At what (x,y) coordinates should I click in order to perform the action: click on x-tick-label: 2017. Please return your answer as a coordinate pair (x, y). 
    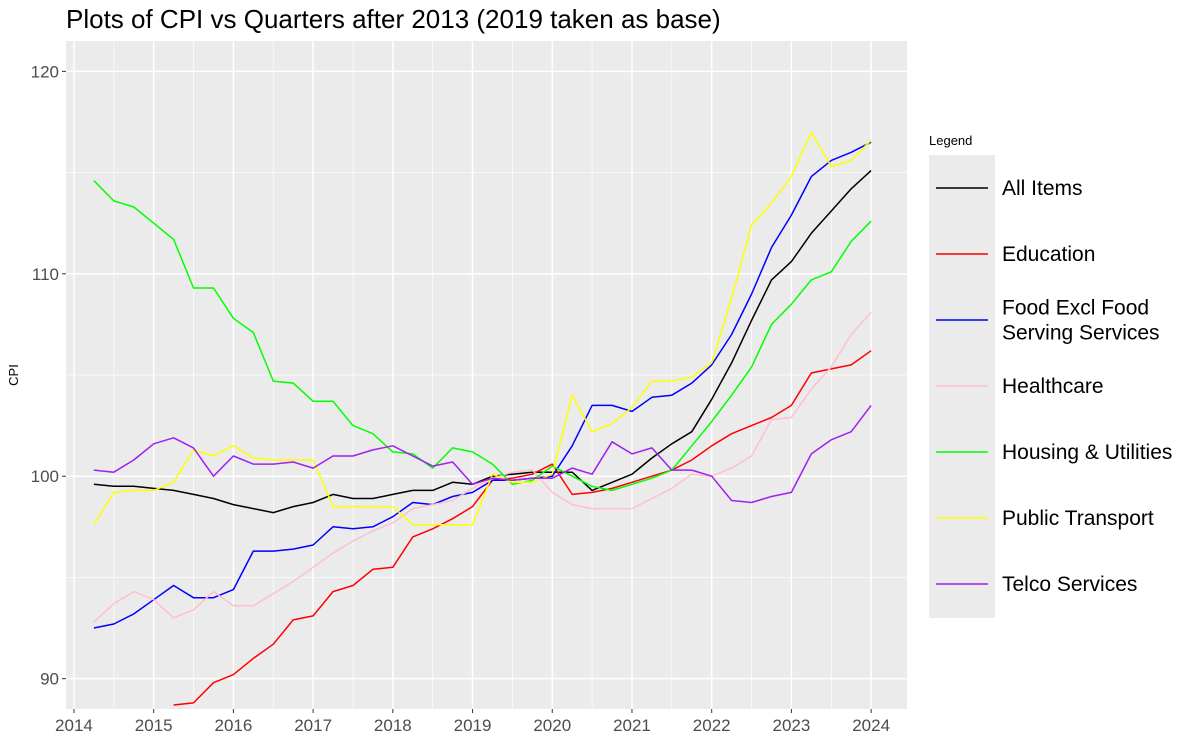
    Looking at the image, I should click on (313, 725).